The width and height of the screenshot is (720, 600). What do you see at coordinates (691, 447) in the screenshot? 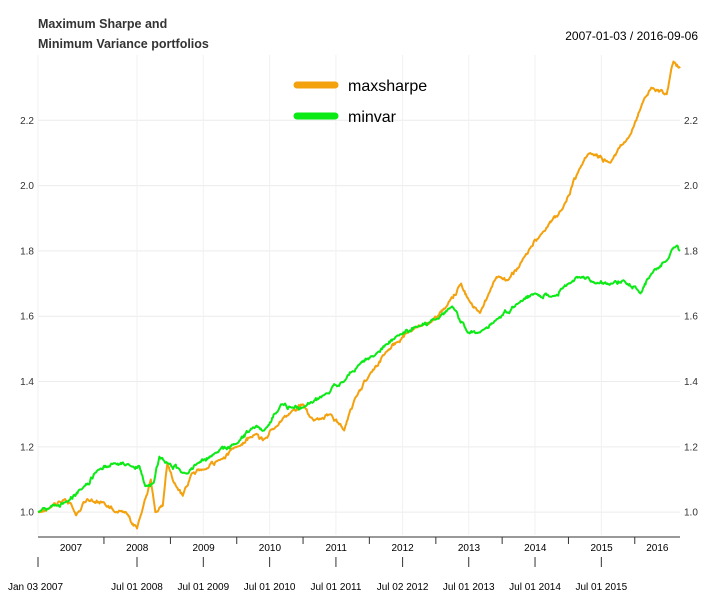
I see `y-tick-label-right: 1.2` at bounding box center [691, 447].